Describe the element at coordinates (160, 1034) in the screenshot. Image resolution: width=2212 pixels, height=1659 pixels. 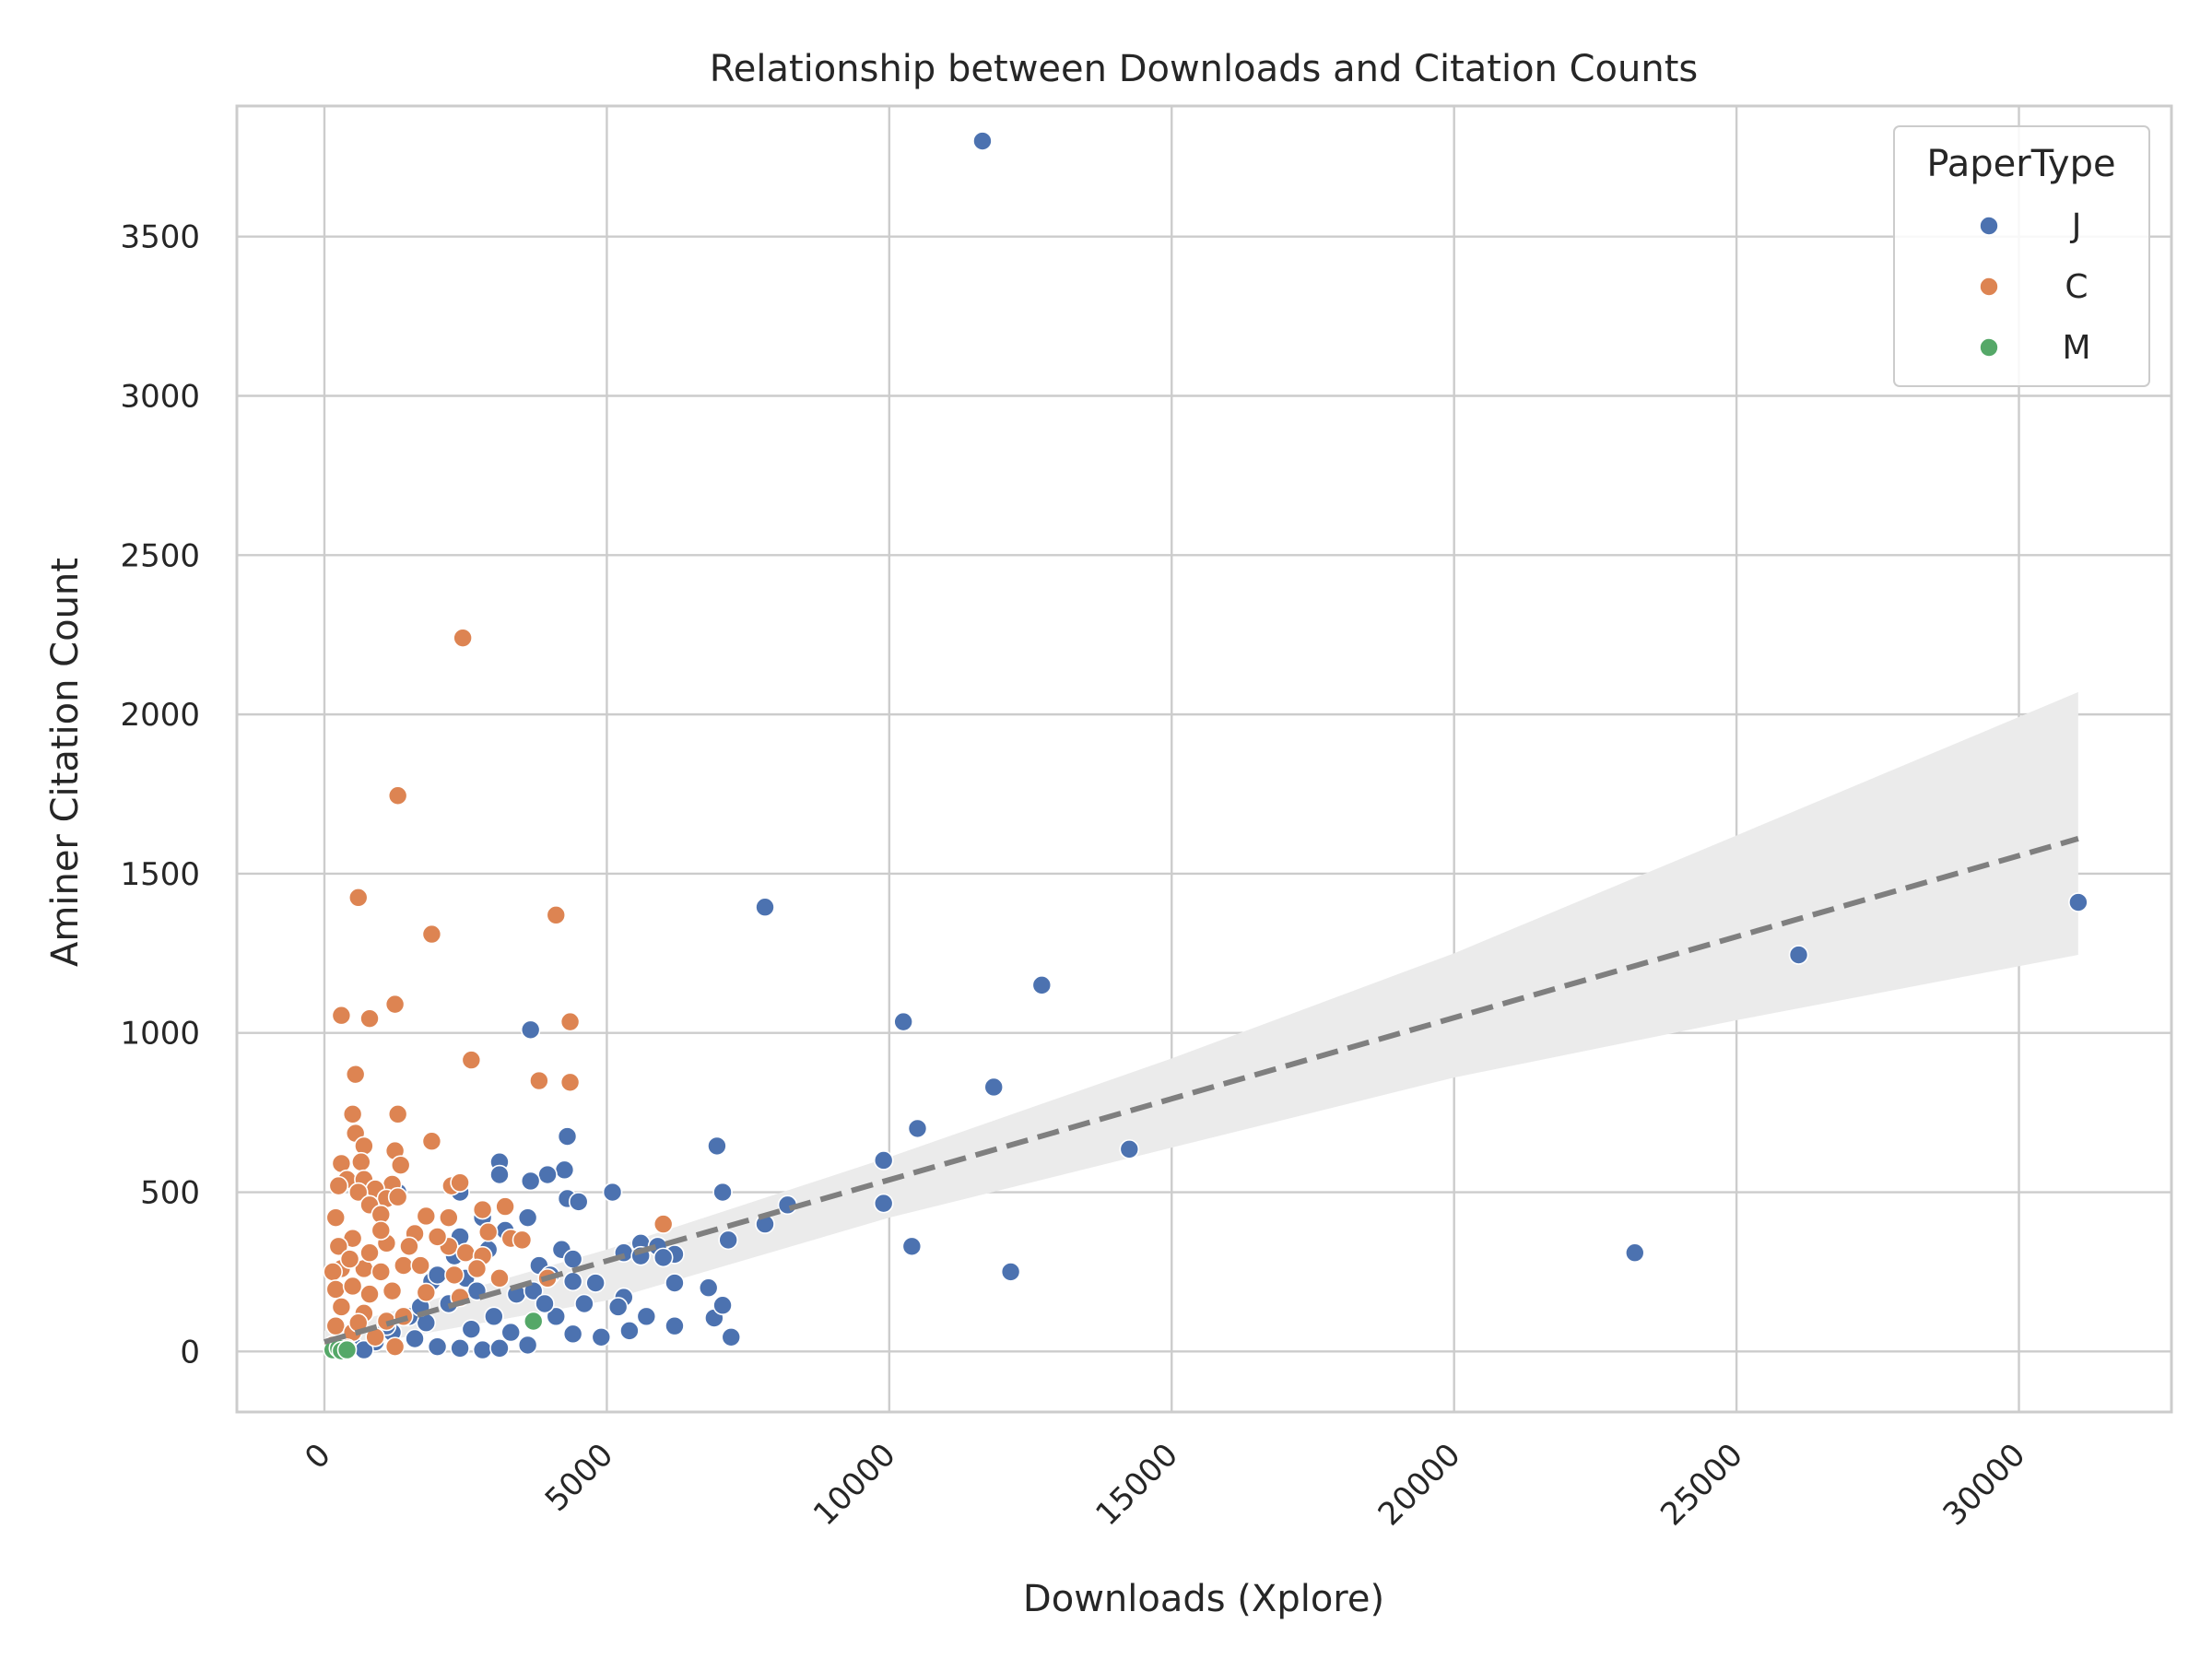
I see `y-tick-label: 1000` at that location.